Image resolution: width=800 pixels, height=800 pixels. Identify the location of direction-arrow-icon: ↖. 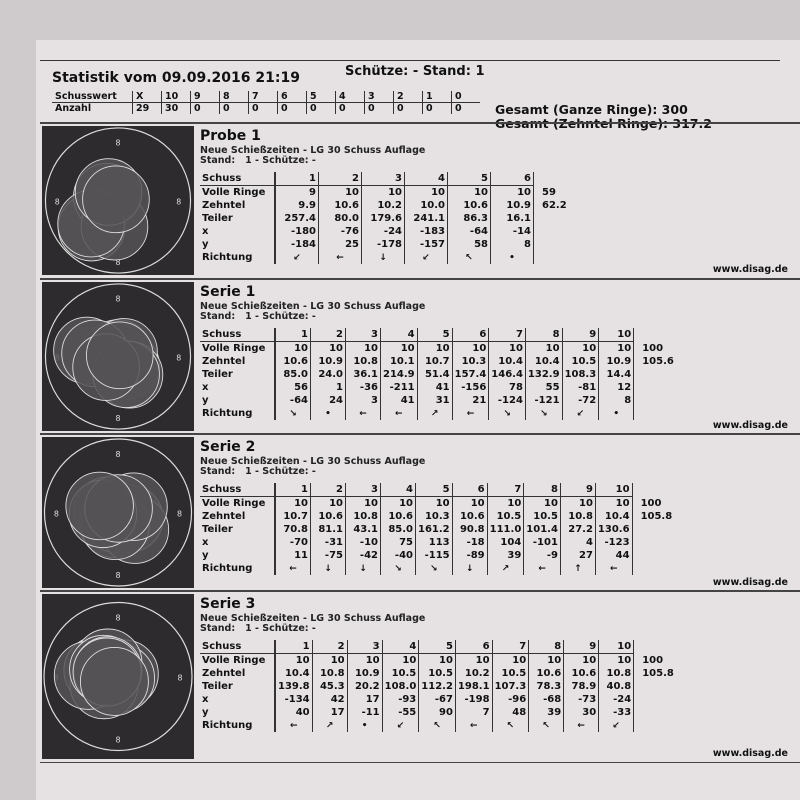
(469, 257).